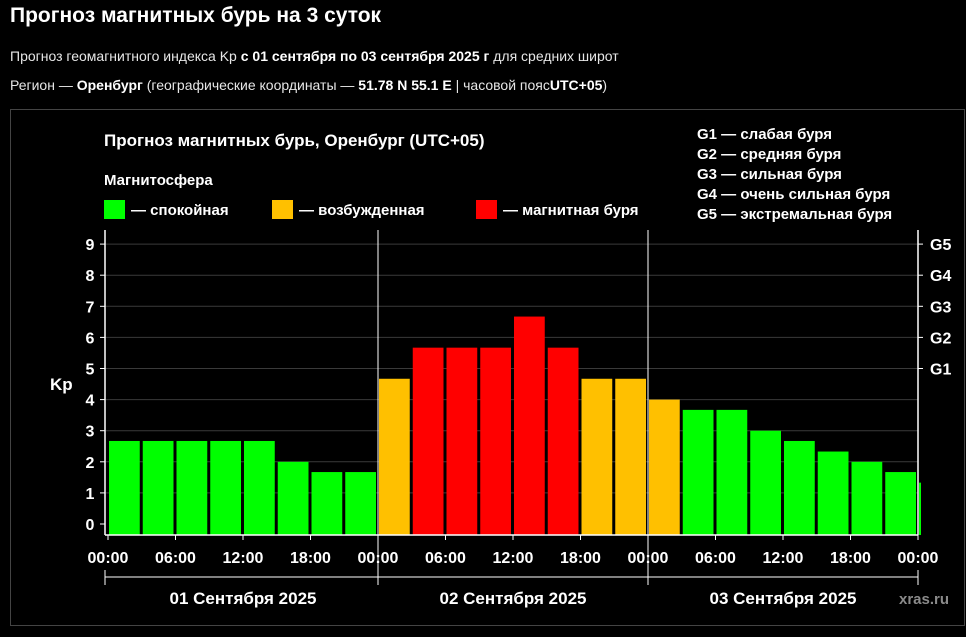 The image size is (966, 637). I want to click on region-line-end: ), so click(605, 85).